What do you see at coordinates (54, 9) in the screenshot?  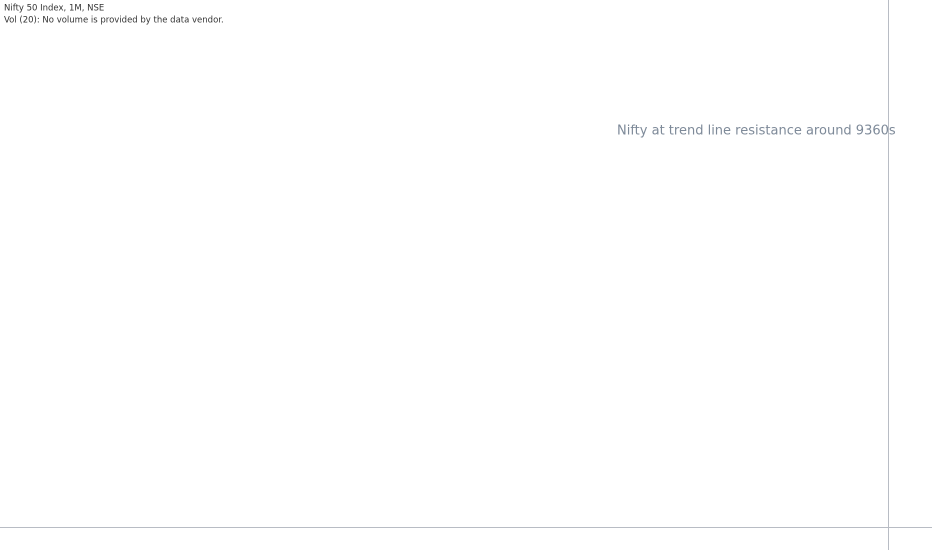 I see `chart-title: Nifty 50 Index, 1M, NSE` at bounding box center [54, 9].